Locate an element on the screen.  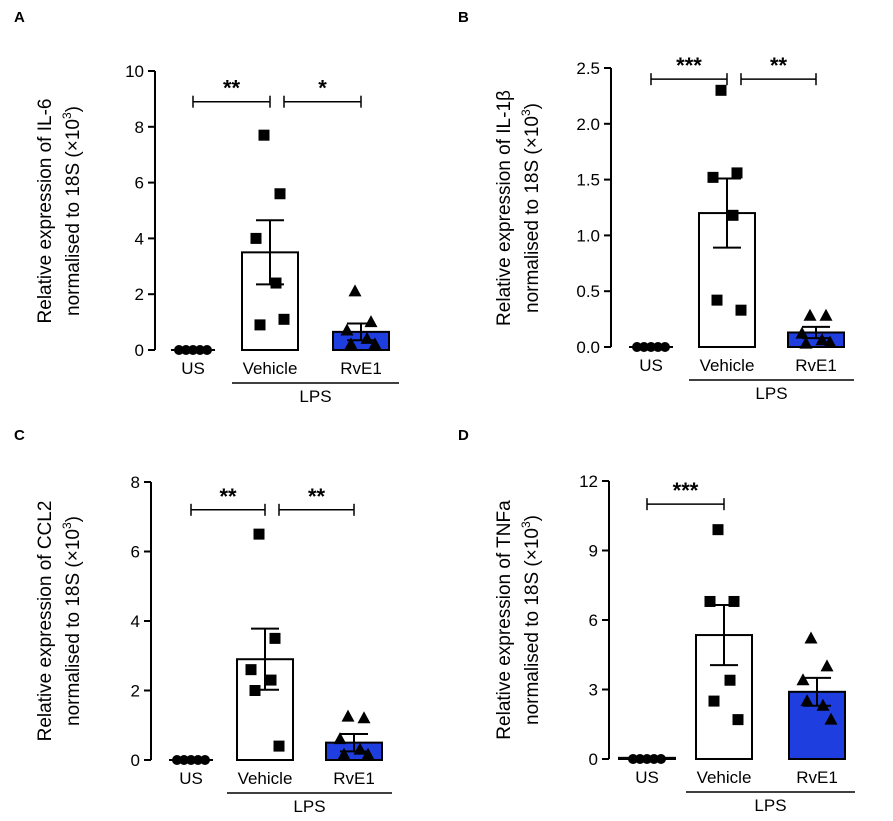
significance-label: *** is located at coordinates (686, 490).